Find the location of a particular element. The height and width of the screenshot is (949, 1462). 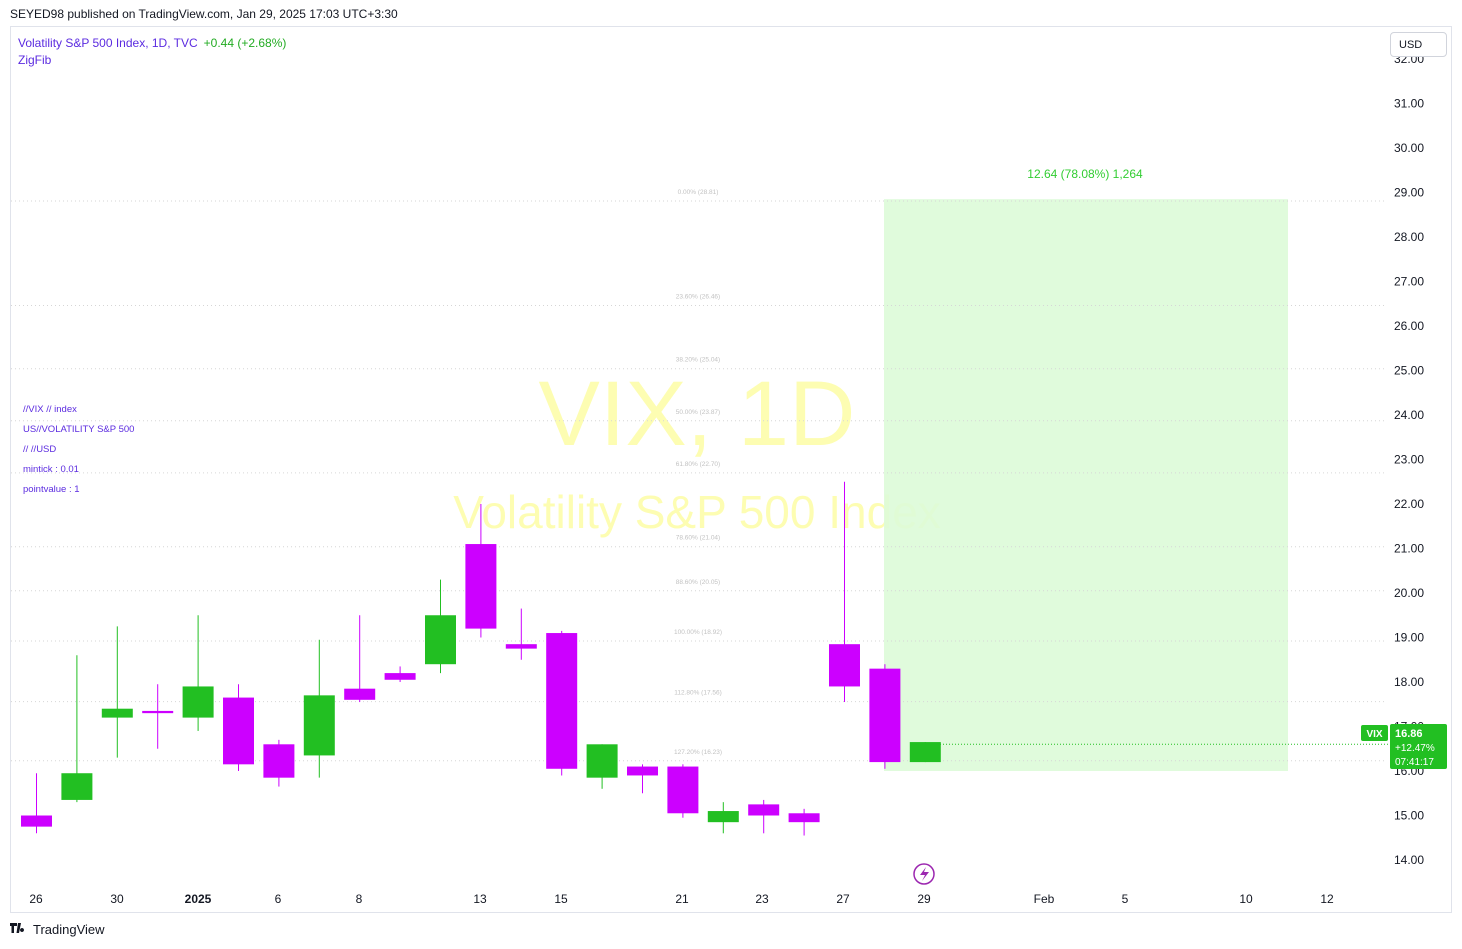

y-tick-label: 28.00 is located at coordinates (1409, 237).